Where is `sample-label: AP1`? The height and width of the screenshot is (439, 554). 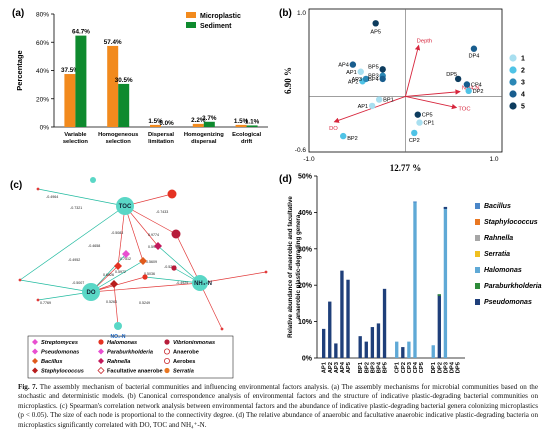 sample-label: AP1 is located at coordinates (363, 107).